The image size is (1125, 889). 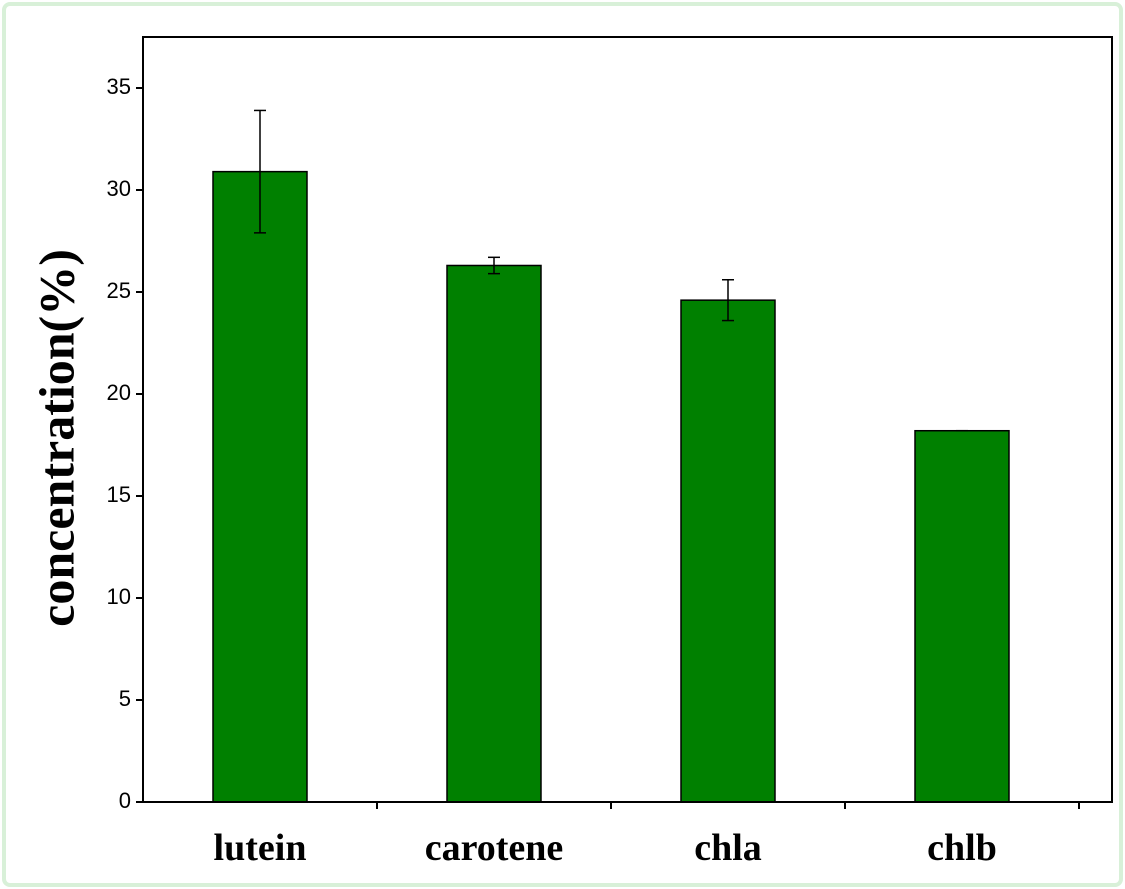 What do you see at coordinates (728, 848) in the screenshot?
I see `x-tick-label: chla` at bounding box center [728, 848].